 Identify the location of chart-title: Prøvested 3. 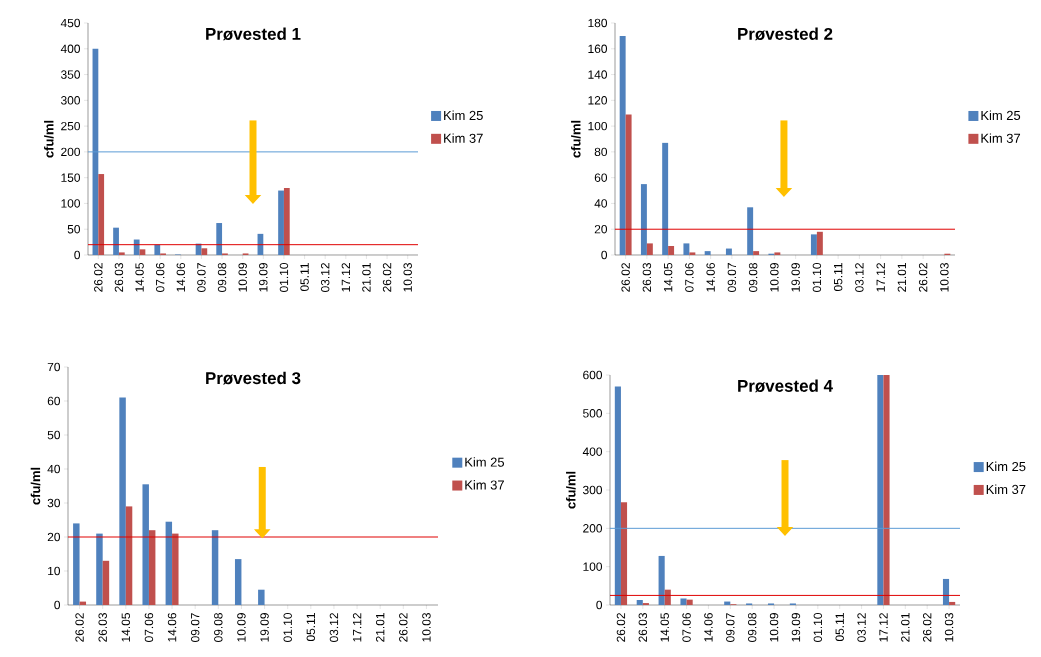
(253, 378).